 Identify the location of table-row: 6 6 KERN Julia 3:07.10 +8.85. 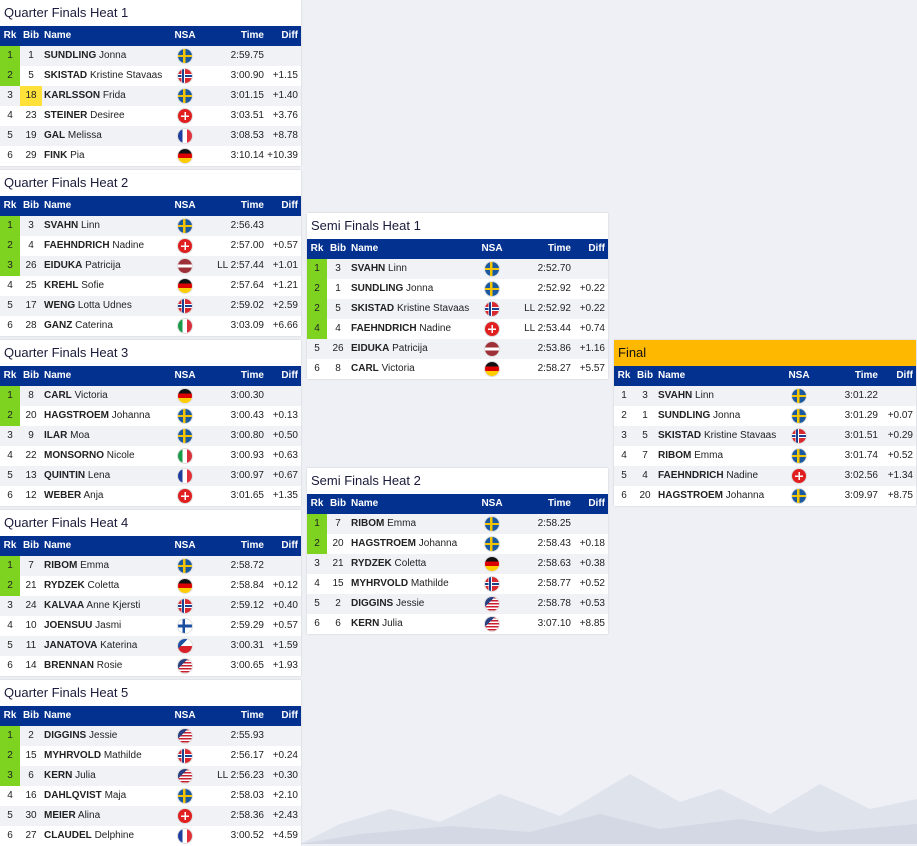
(457, 624).